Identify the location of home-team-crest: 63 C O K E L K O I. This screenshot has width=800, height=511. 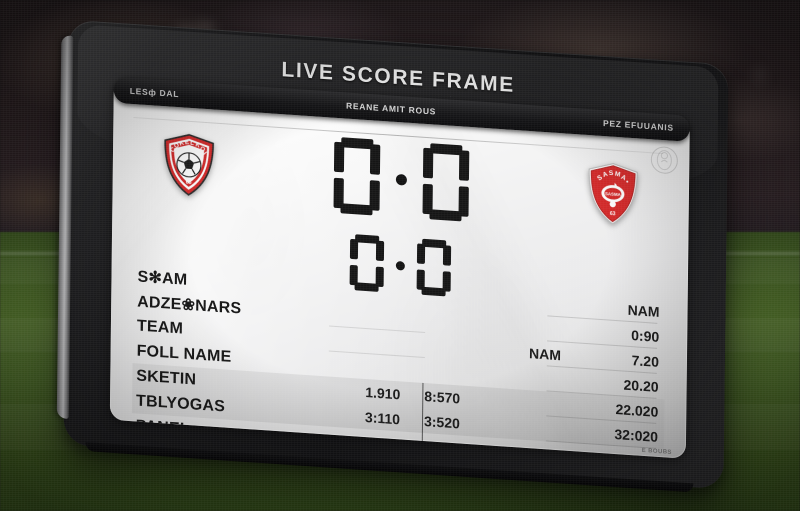
(189, 165).